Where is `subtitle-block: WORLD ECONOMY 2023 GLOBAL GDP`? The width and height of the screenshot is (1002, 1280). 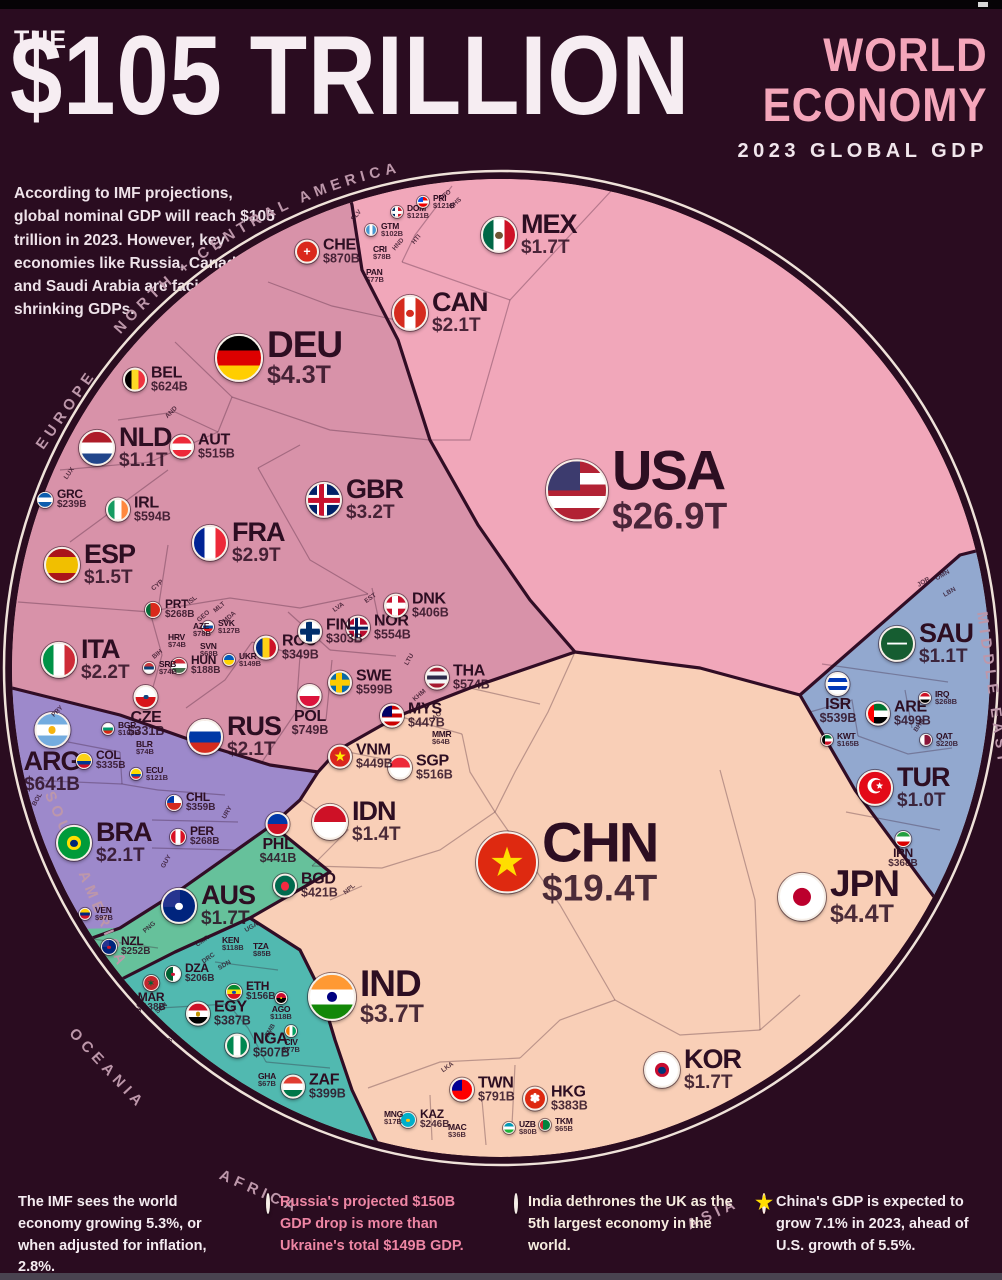
subtitle-block: WORLD ECONOMY 2023 GLOBAL GDP is located at coordinates (862, 96).